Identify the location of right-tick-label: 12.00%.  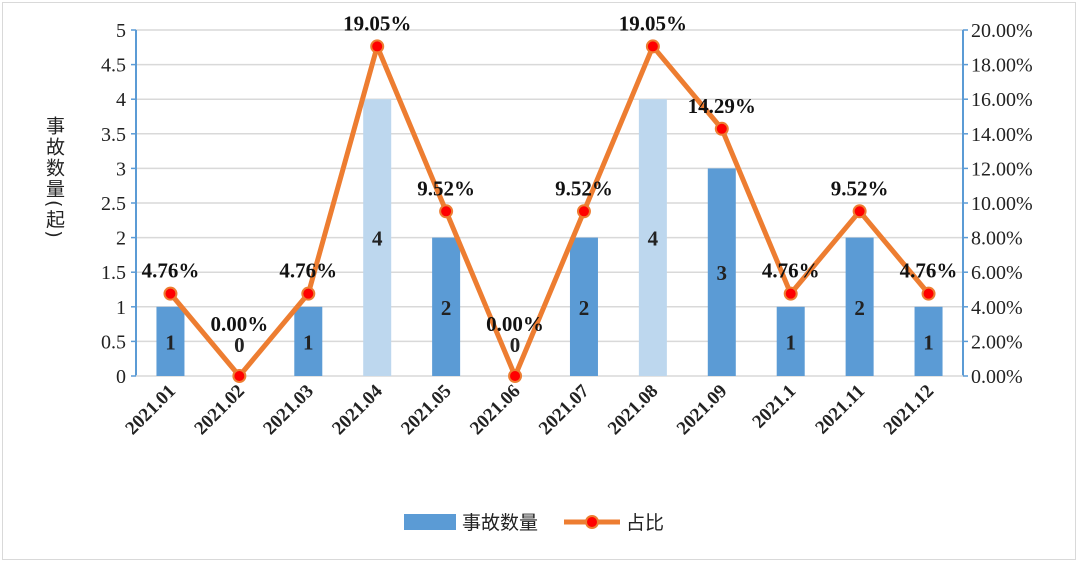
(1002, 169).